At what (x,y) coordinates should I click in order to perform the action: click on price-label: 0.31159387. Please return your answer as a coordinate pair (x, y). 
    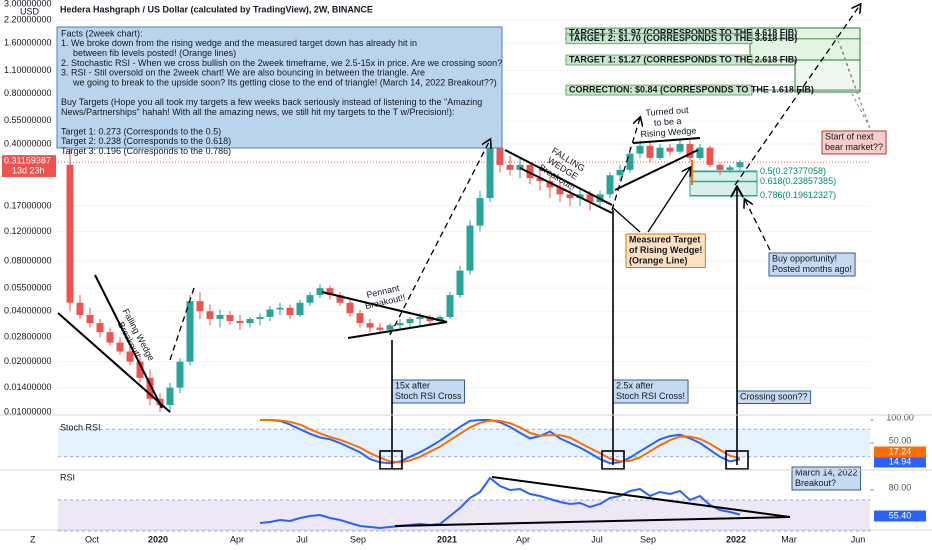
    Looking at the image, I should click on (27, 160).